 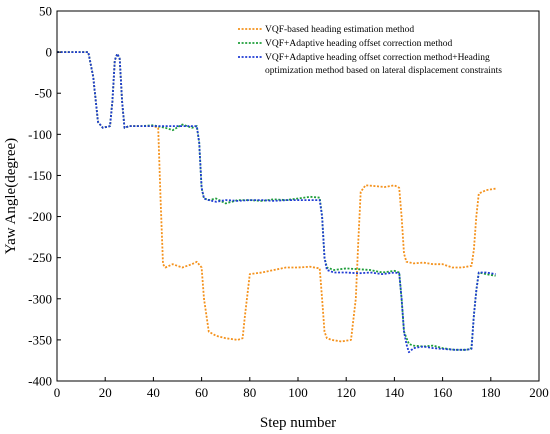 What do you see at coordinates (40, 381) in the screenshot?
I see `y-tick-label: -400` at bounding box center [40, 381].